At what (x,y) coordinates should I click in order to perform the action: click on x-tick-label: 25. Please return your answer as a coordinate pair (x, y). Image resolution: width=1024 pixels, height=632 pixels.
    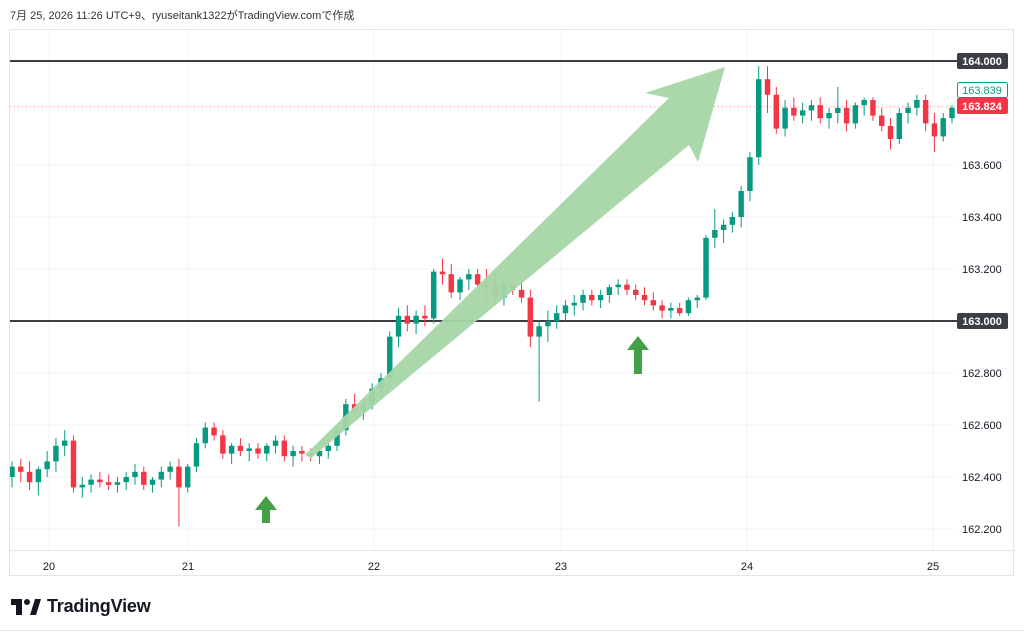
    Looking at the image, I should click on (933, 567).